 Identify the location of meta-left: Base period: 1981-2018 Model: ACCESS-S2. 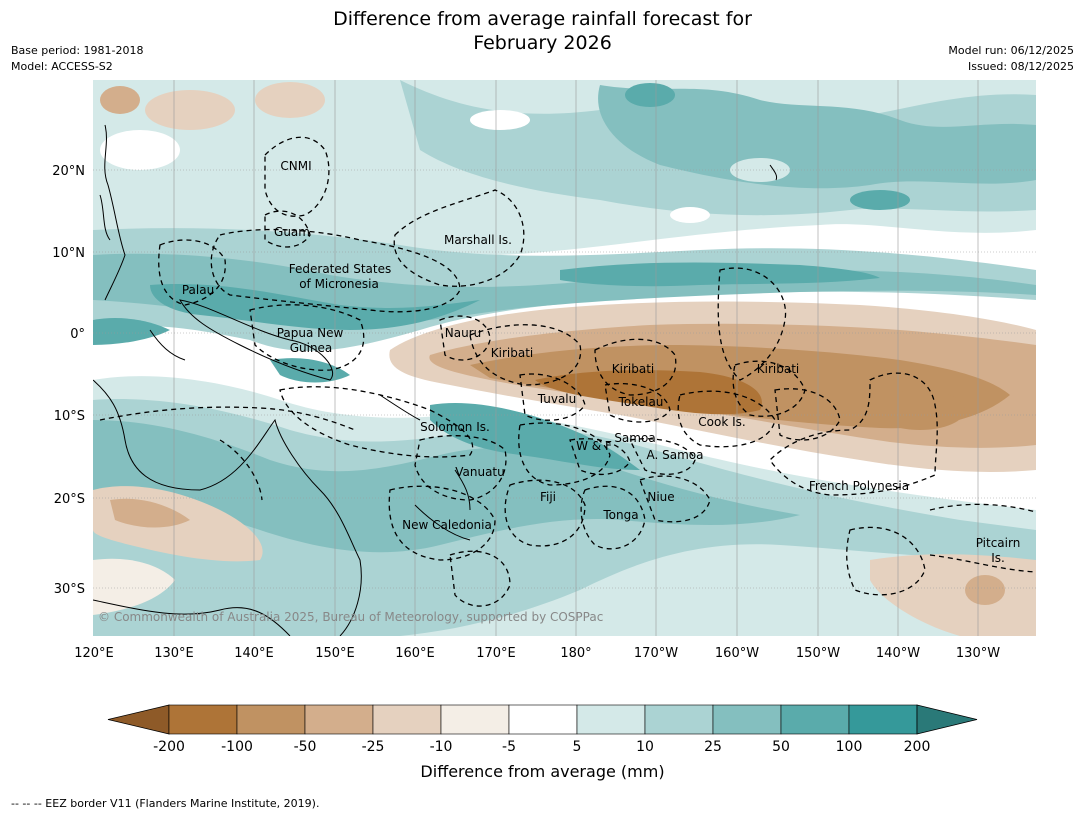
(77, 59).